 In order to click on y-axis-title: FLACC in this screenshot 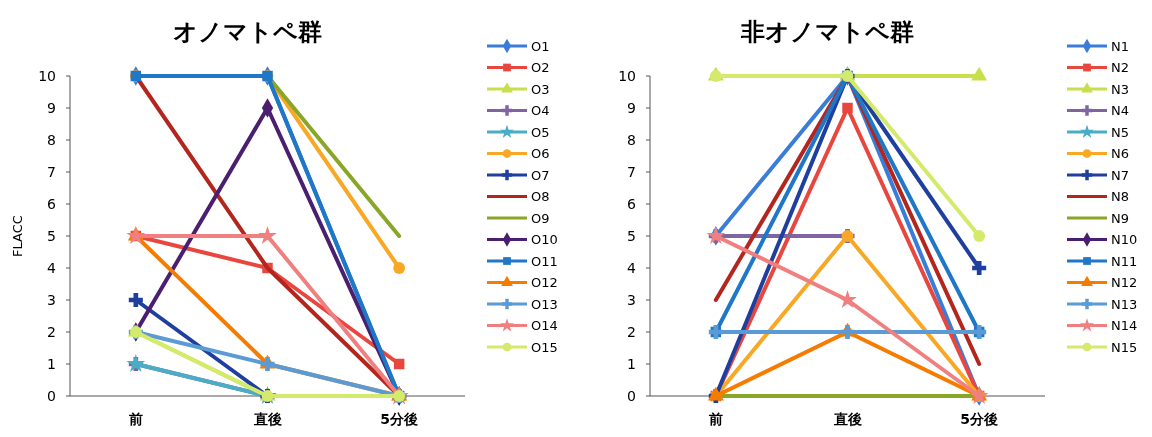, I will do `click(17, 236)`.